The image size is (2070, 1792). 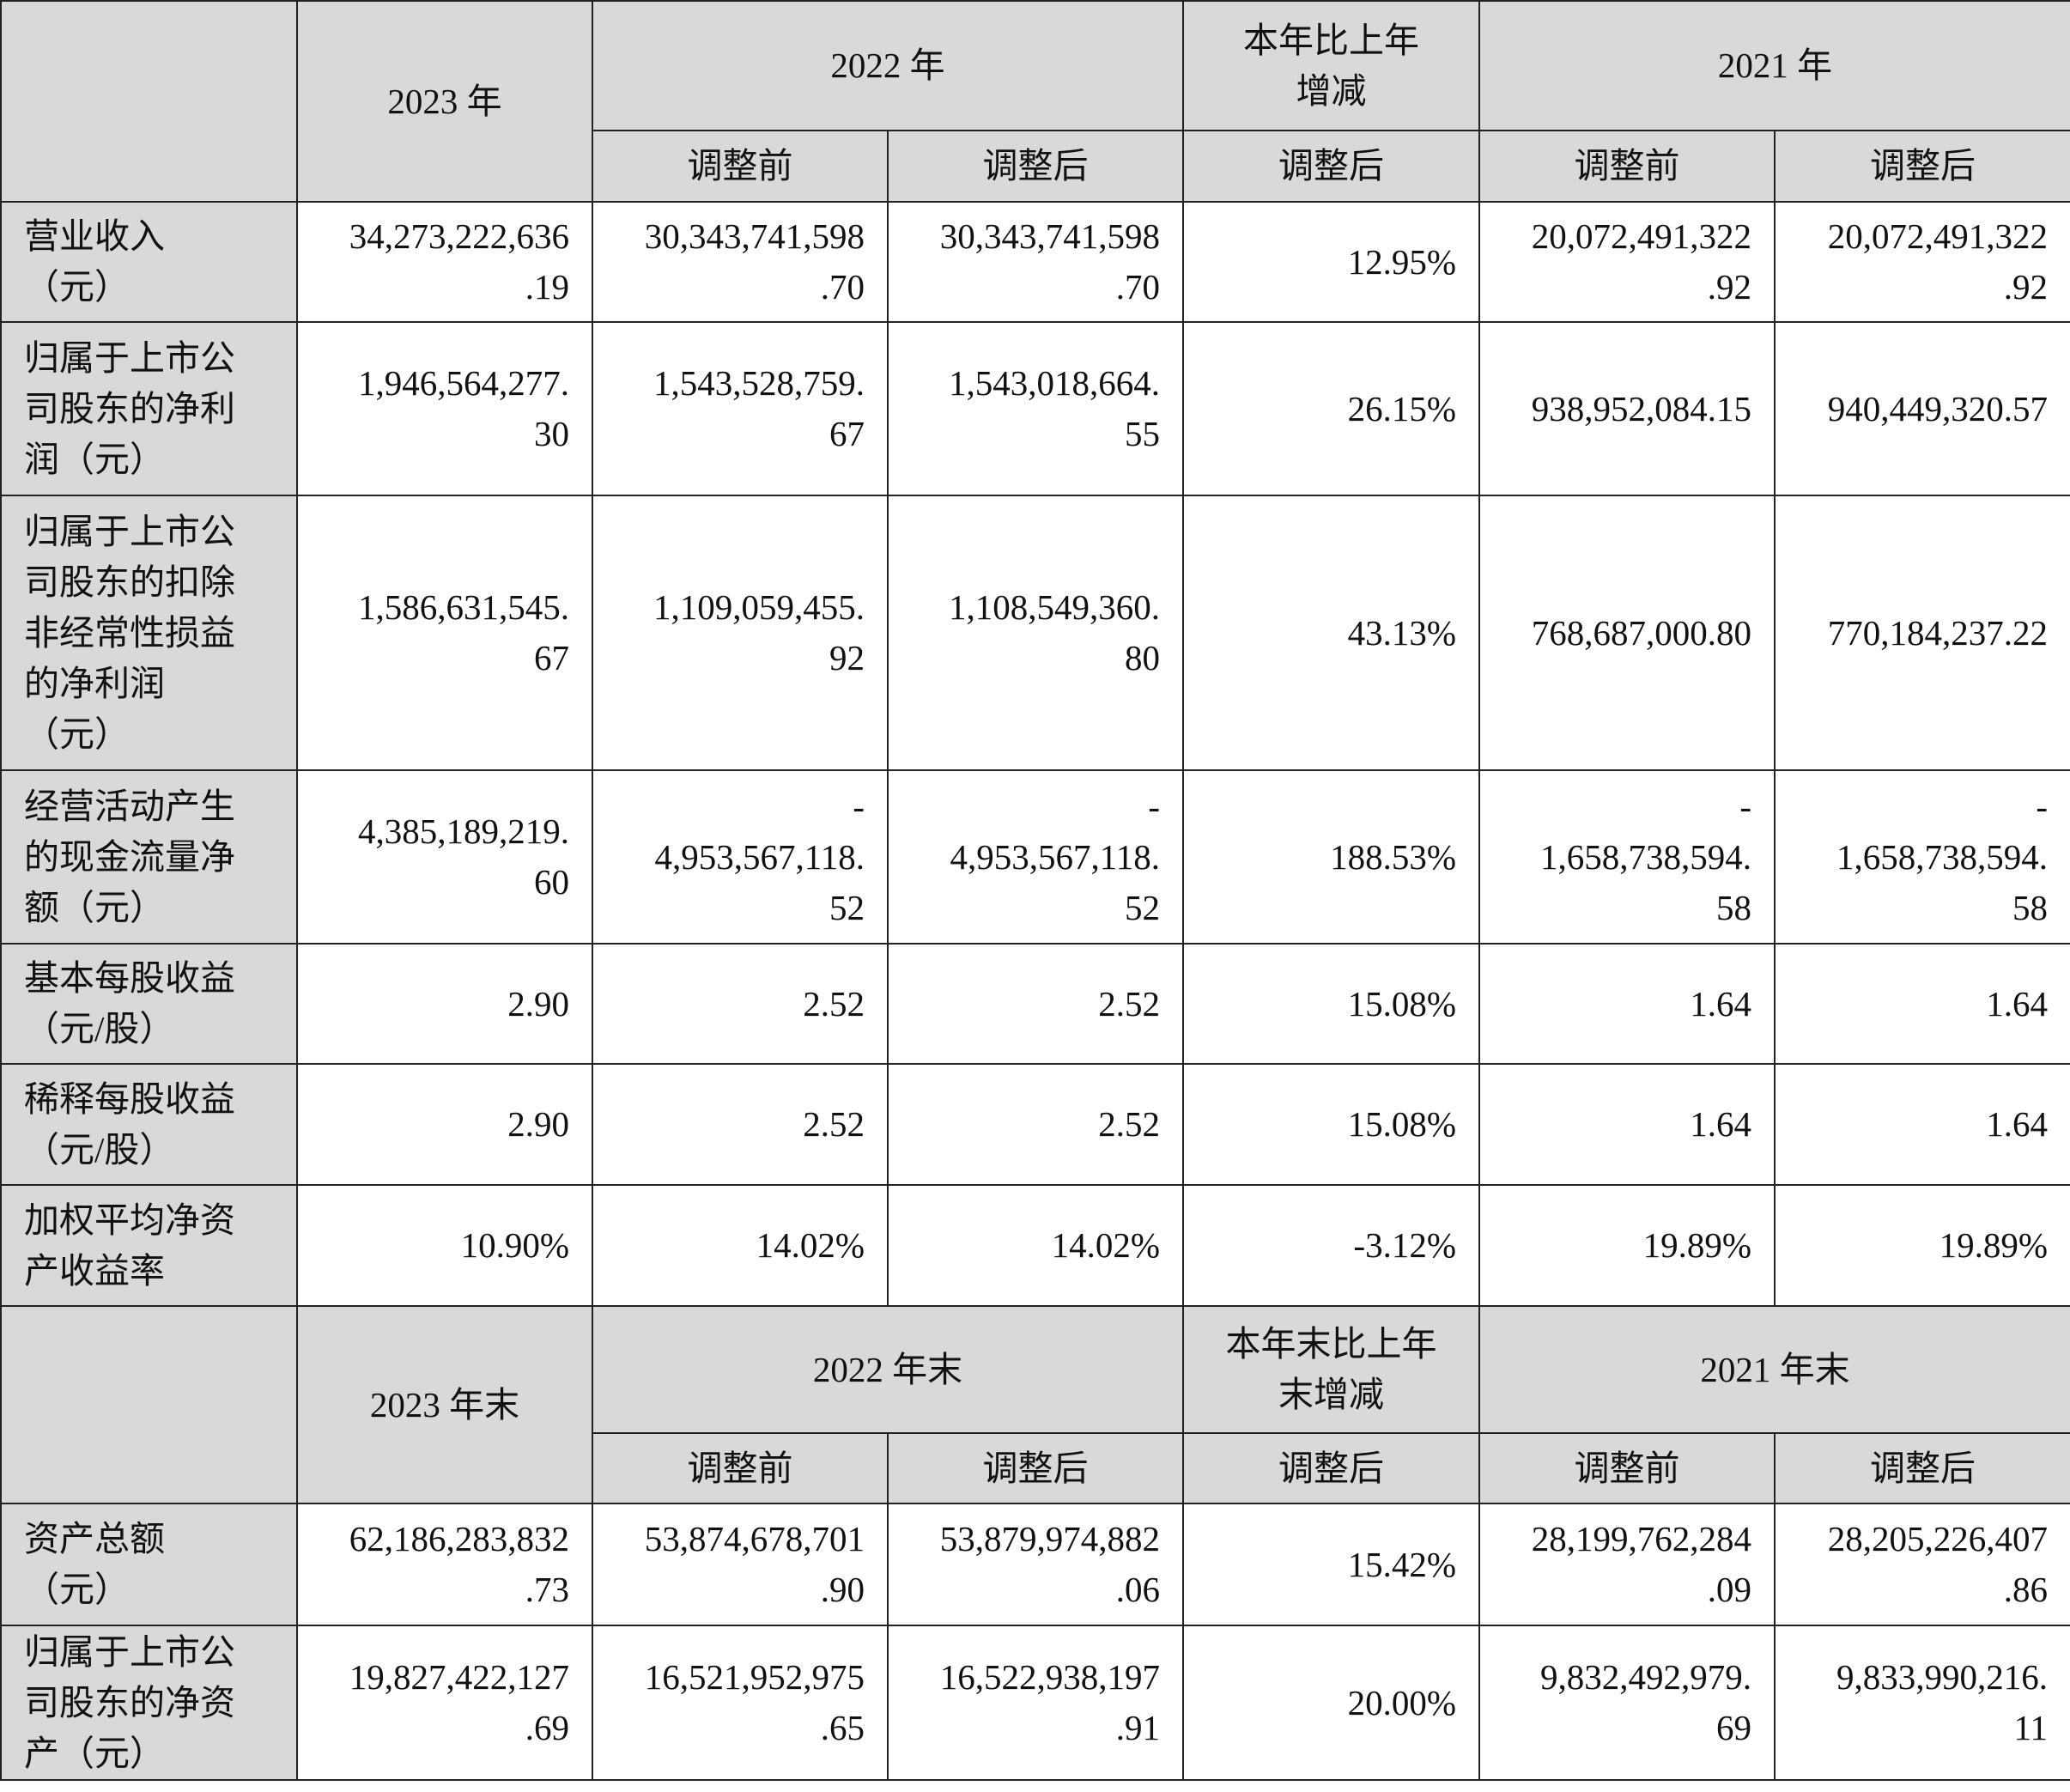 I want to click on value-2022-after-line: 1,543,018,664., so click(x=1055, y=383).